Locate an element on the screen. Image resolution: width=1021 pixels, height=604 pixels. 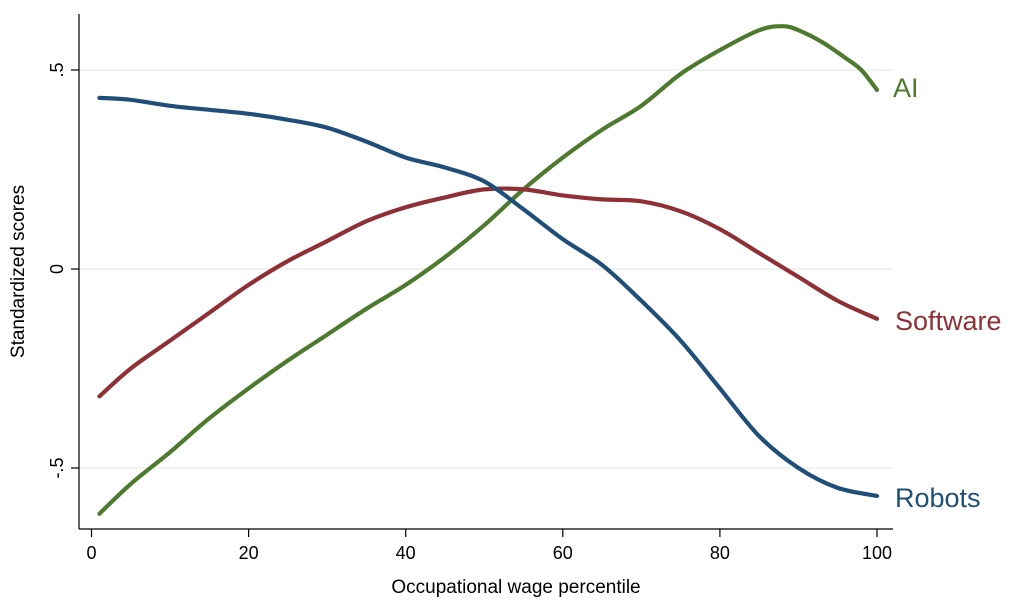
x-tick-label: 60 is located at coordinates (563, 553).